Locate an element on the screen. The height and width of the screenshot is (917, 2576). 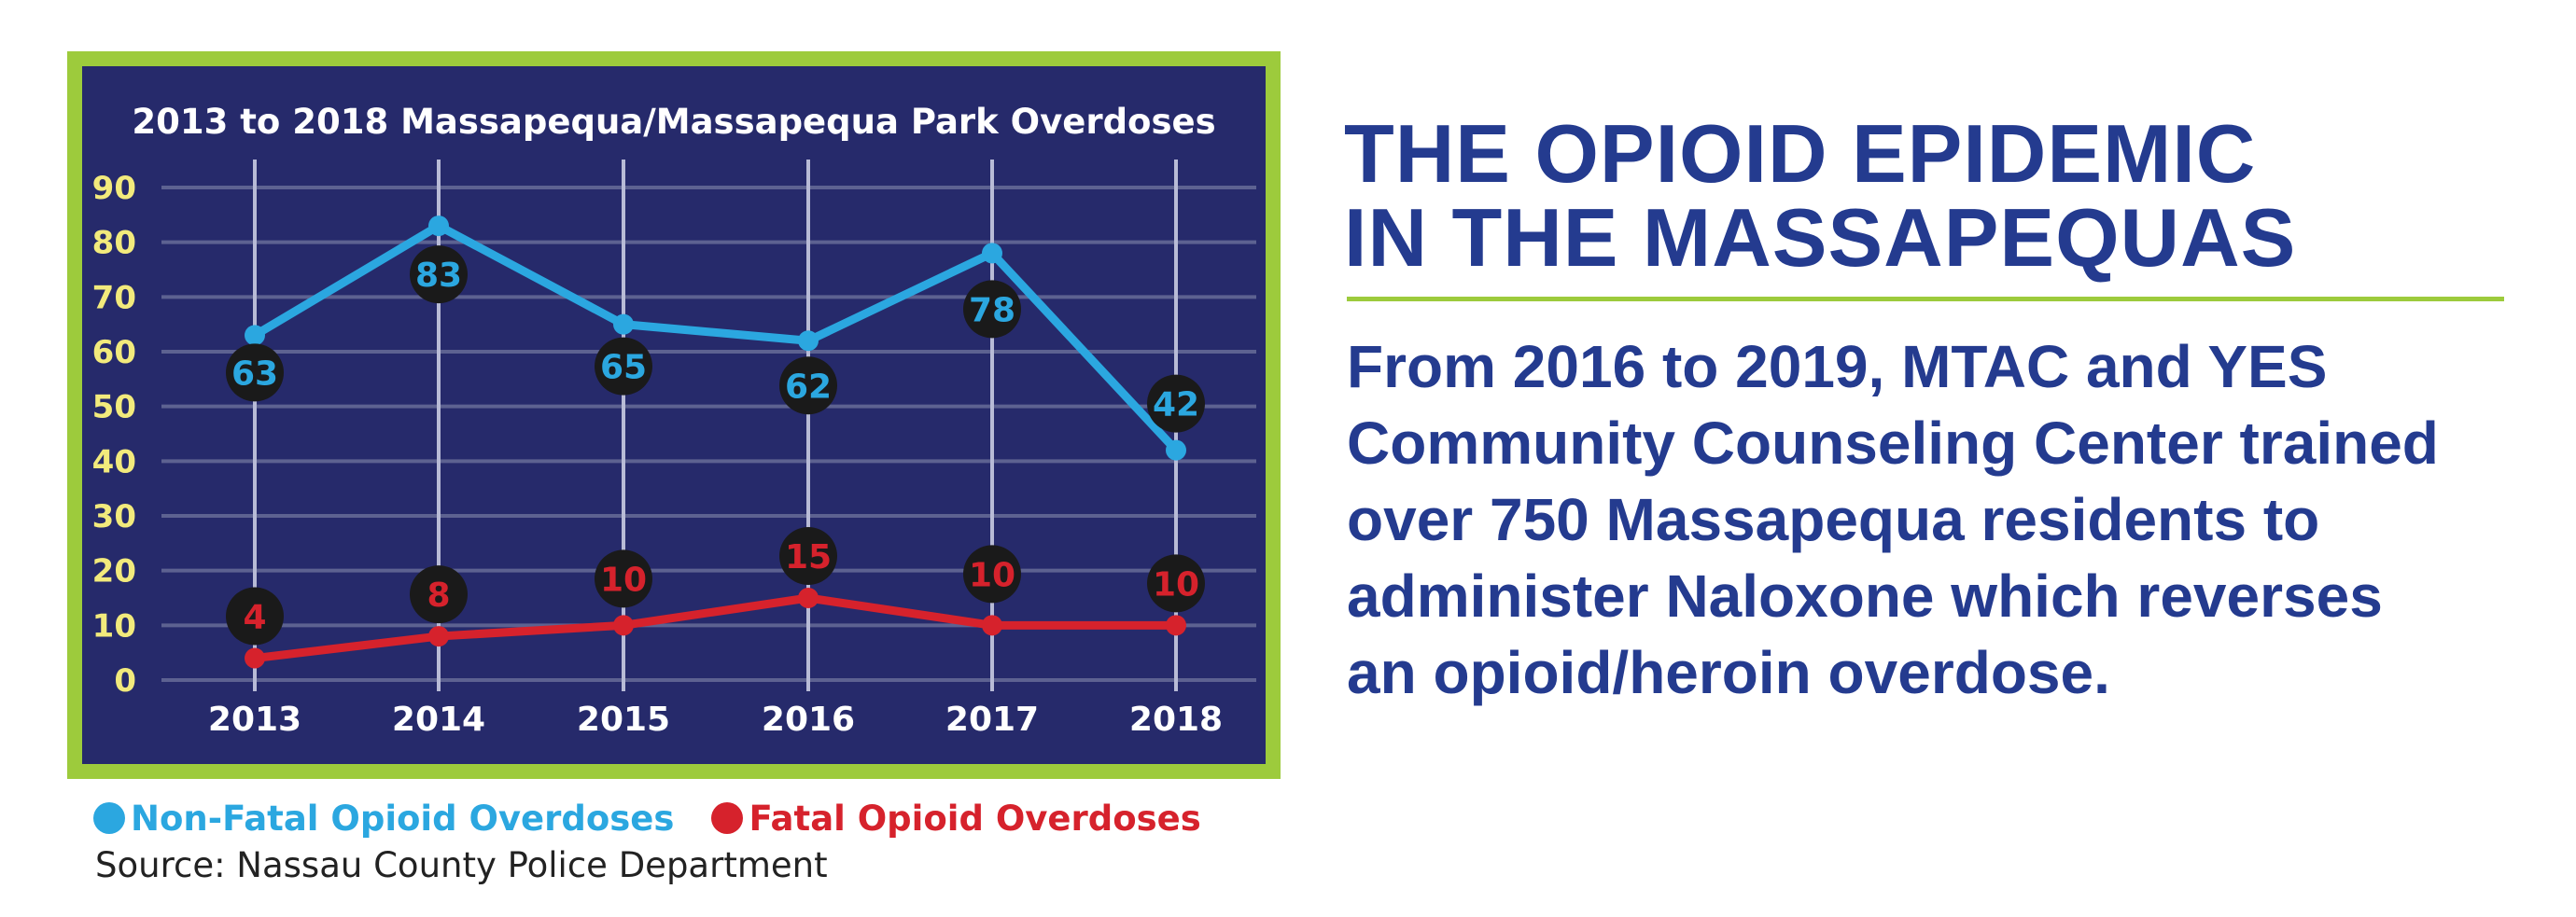
data-label-nonfatal: 62 is located at coordinates (808, 387).